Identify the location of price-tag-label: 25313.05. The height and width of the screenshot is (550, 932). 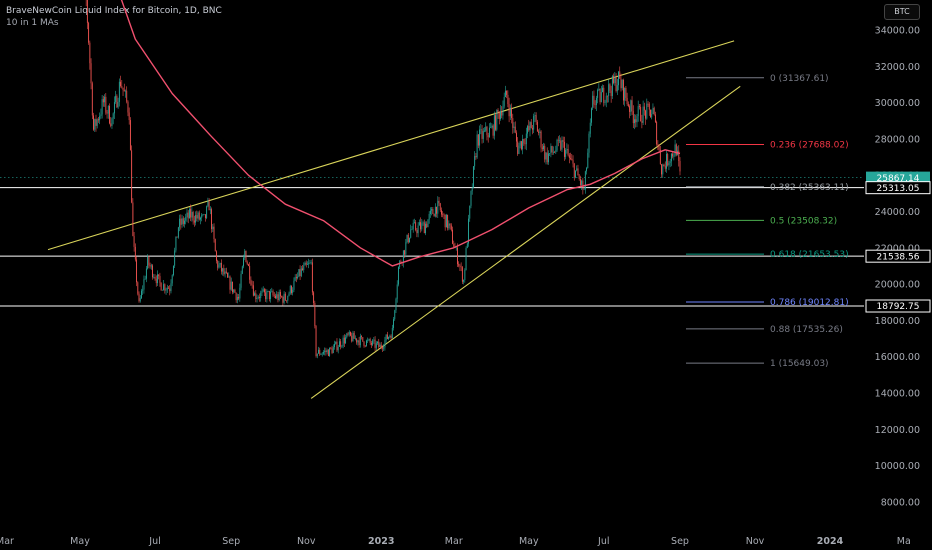
(898, 189).